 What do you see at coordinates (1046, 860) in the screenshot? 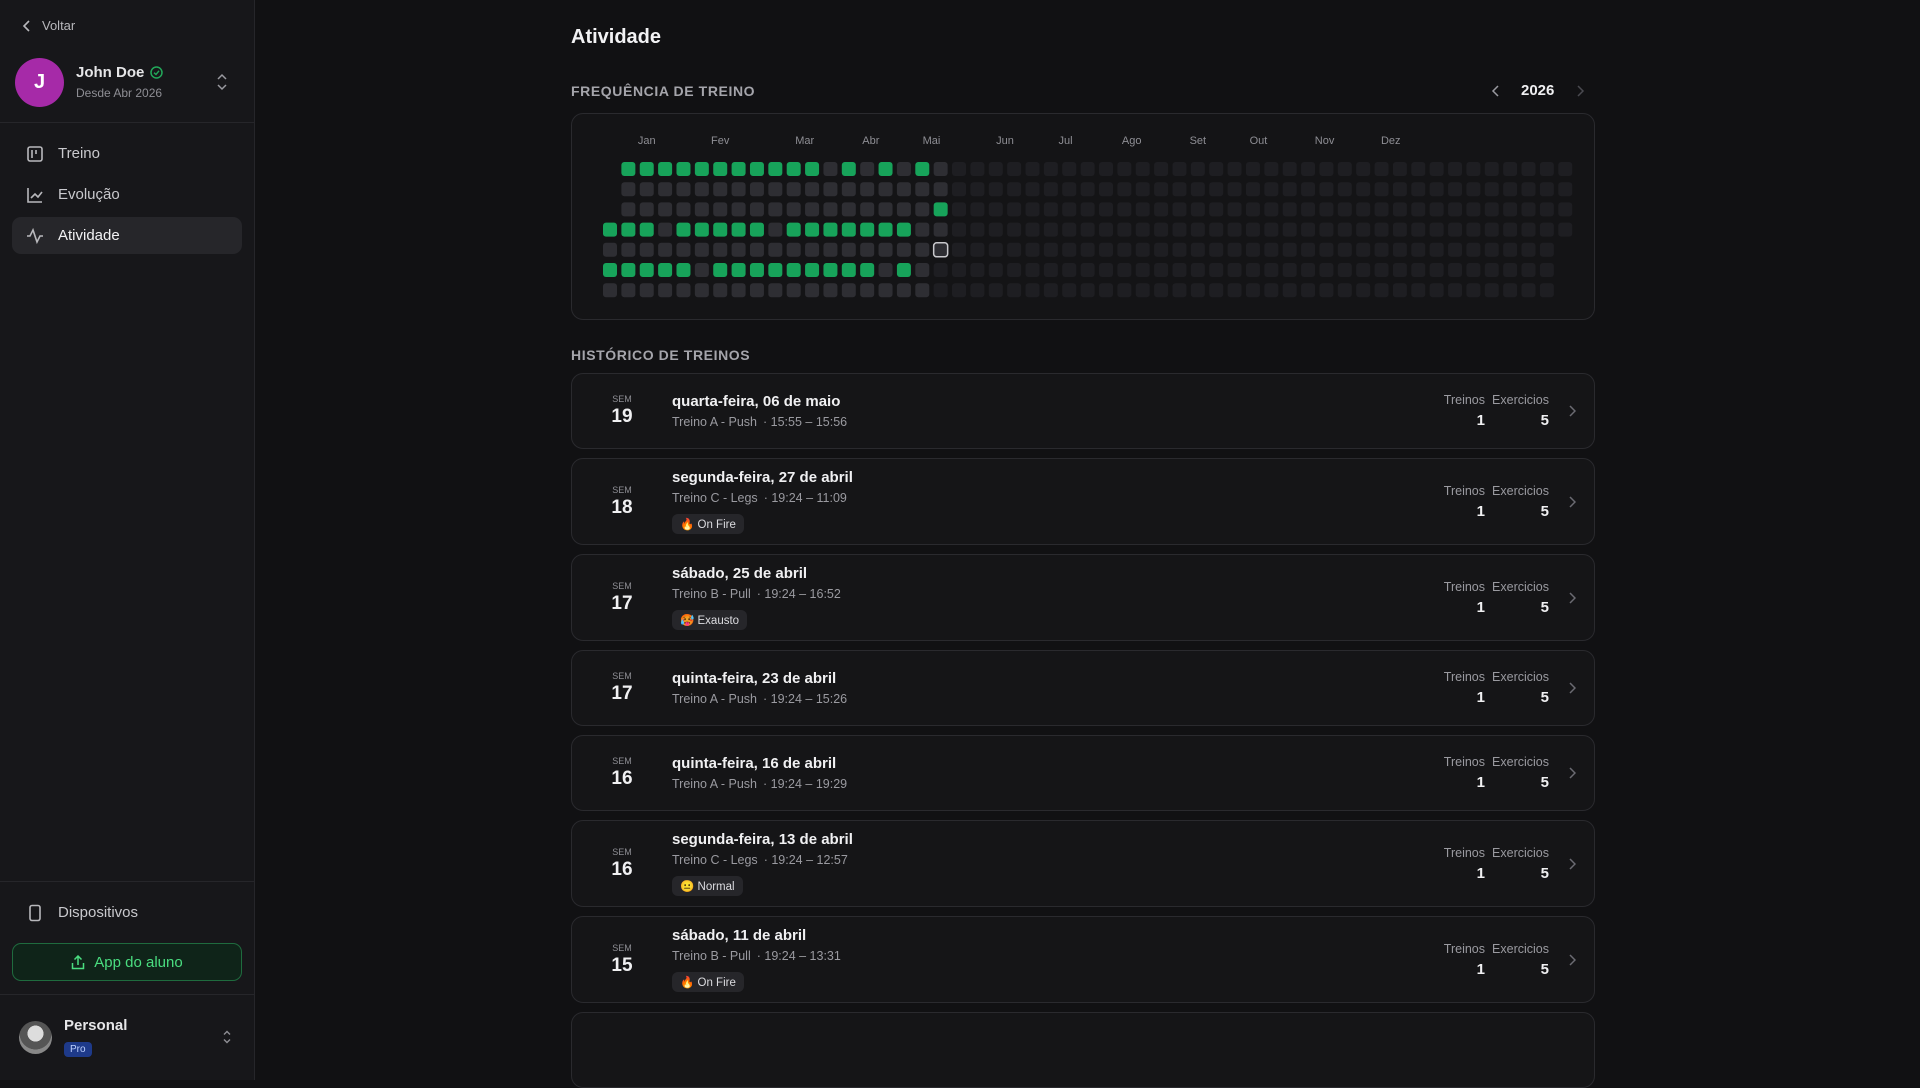
I see `card-sub: Treino C - Legs · 19:24 – 12:57` at bounding box center [1046, 860].